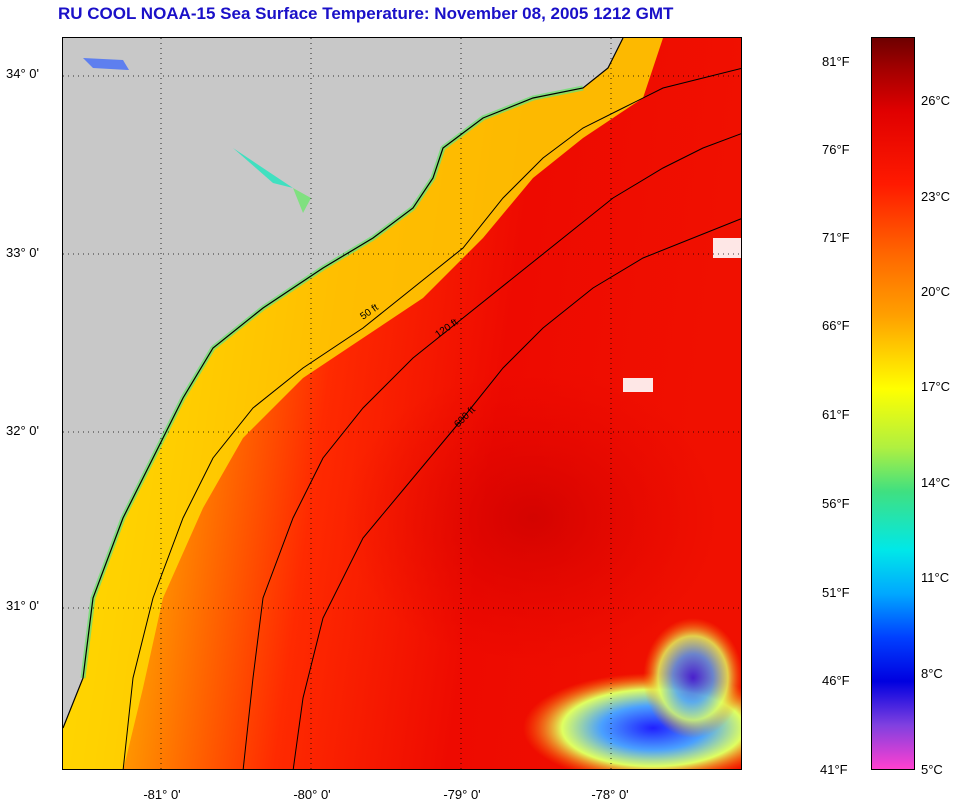 Image resolution: width=960 pixels, height=802 pixels. What do you see at coordinates (462, 794) in the screenshot?
I see `lon-label-79: -79° 0'` at bounding box center [462, 794].